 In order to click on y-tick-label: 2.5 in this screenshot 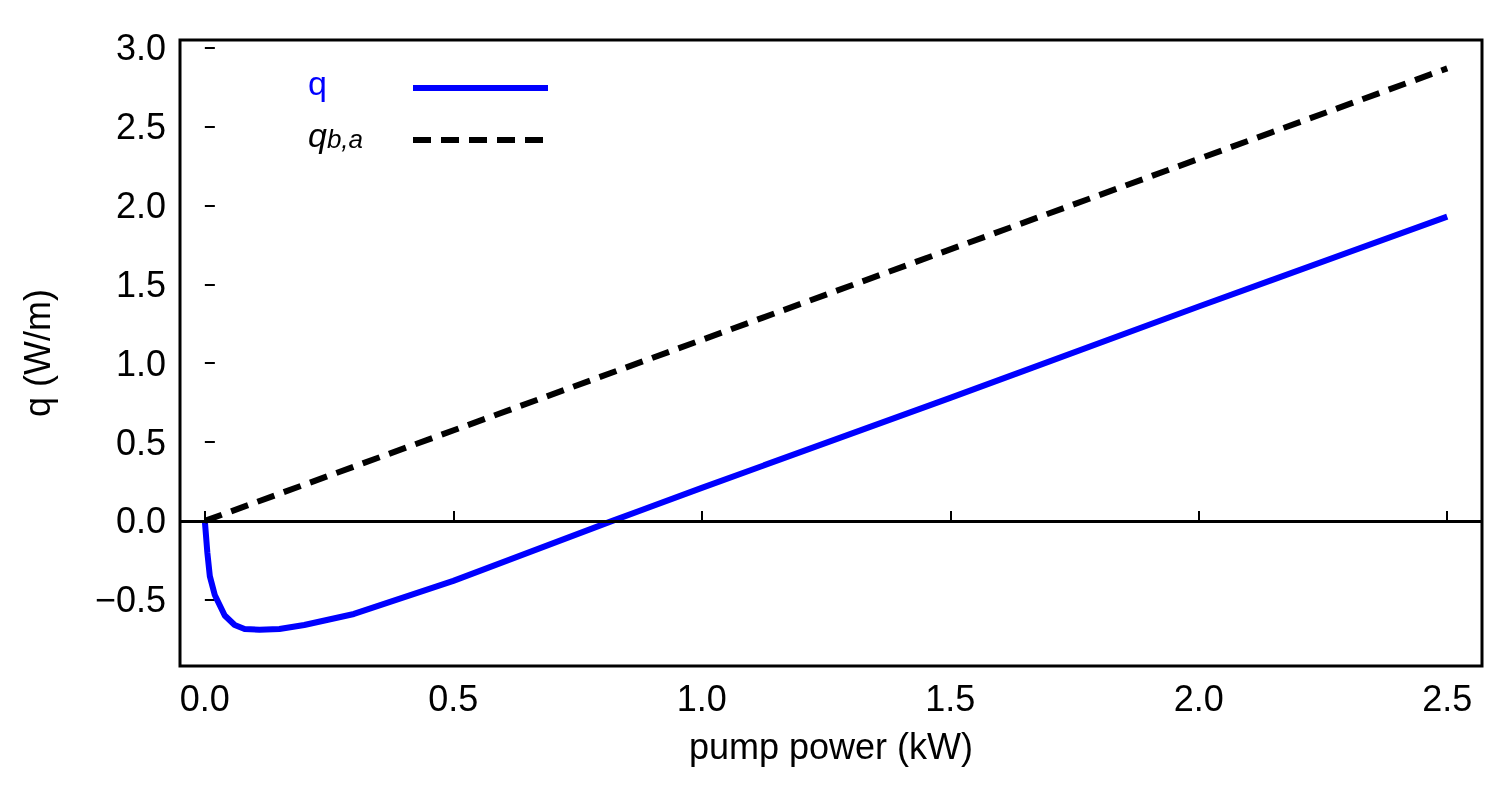, I will do `click(140, 127)`.